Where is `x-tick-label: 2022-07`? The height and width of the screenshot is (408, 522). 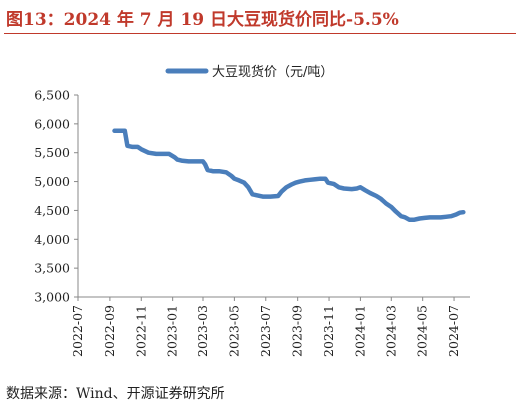
x-tick-label: 2022-07 is located at coordinates (77, 331).